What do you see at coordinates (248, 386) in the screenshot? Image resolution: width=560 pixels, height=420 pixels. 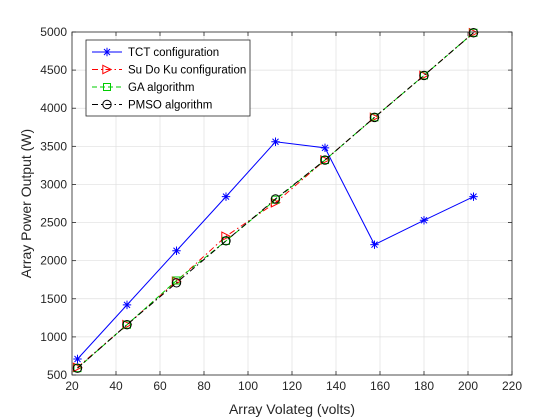 I see `x-tick-label: 100` at bounding box center [248, 386].